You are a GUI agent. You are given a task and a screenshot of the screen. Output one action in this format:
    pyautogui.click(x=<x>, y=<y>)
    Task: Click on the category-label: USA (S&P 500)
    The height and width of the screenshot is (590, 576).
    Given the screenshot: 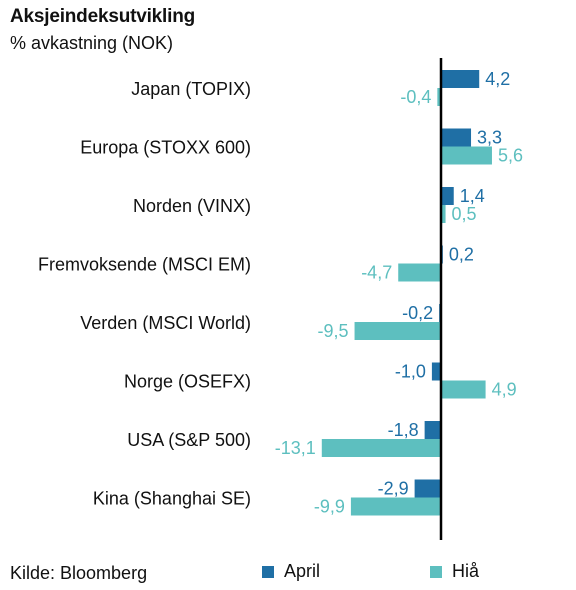 What is the action you would take?
    pyautogui.click(x=189, y=440)
    